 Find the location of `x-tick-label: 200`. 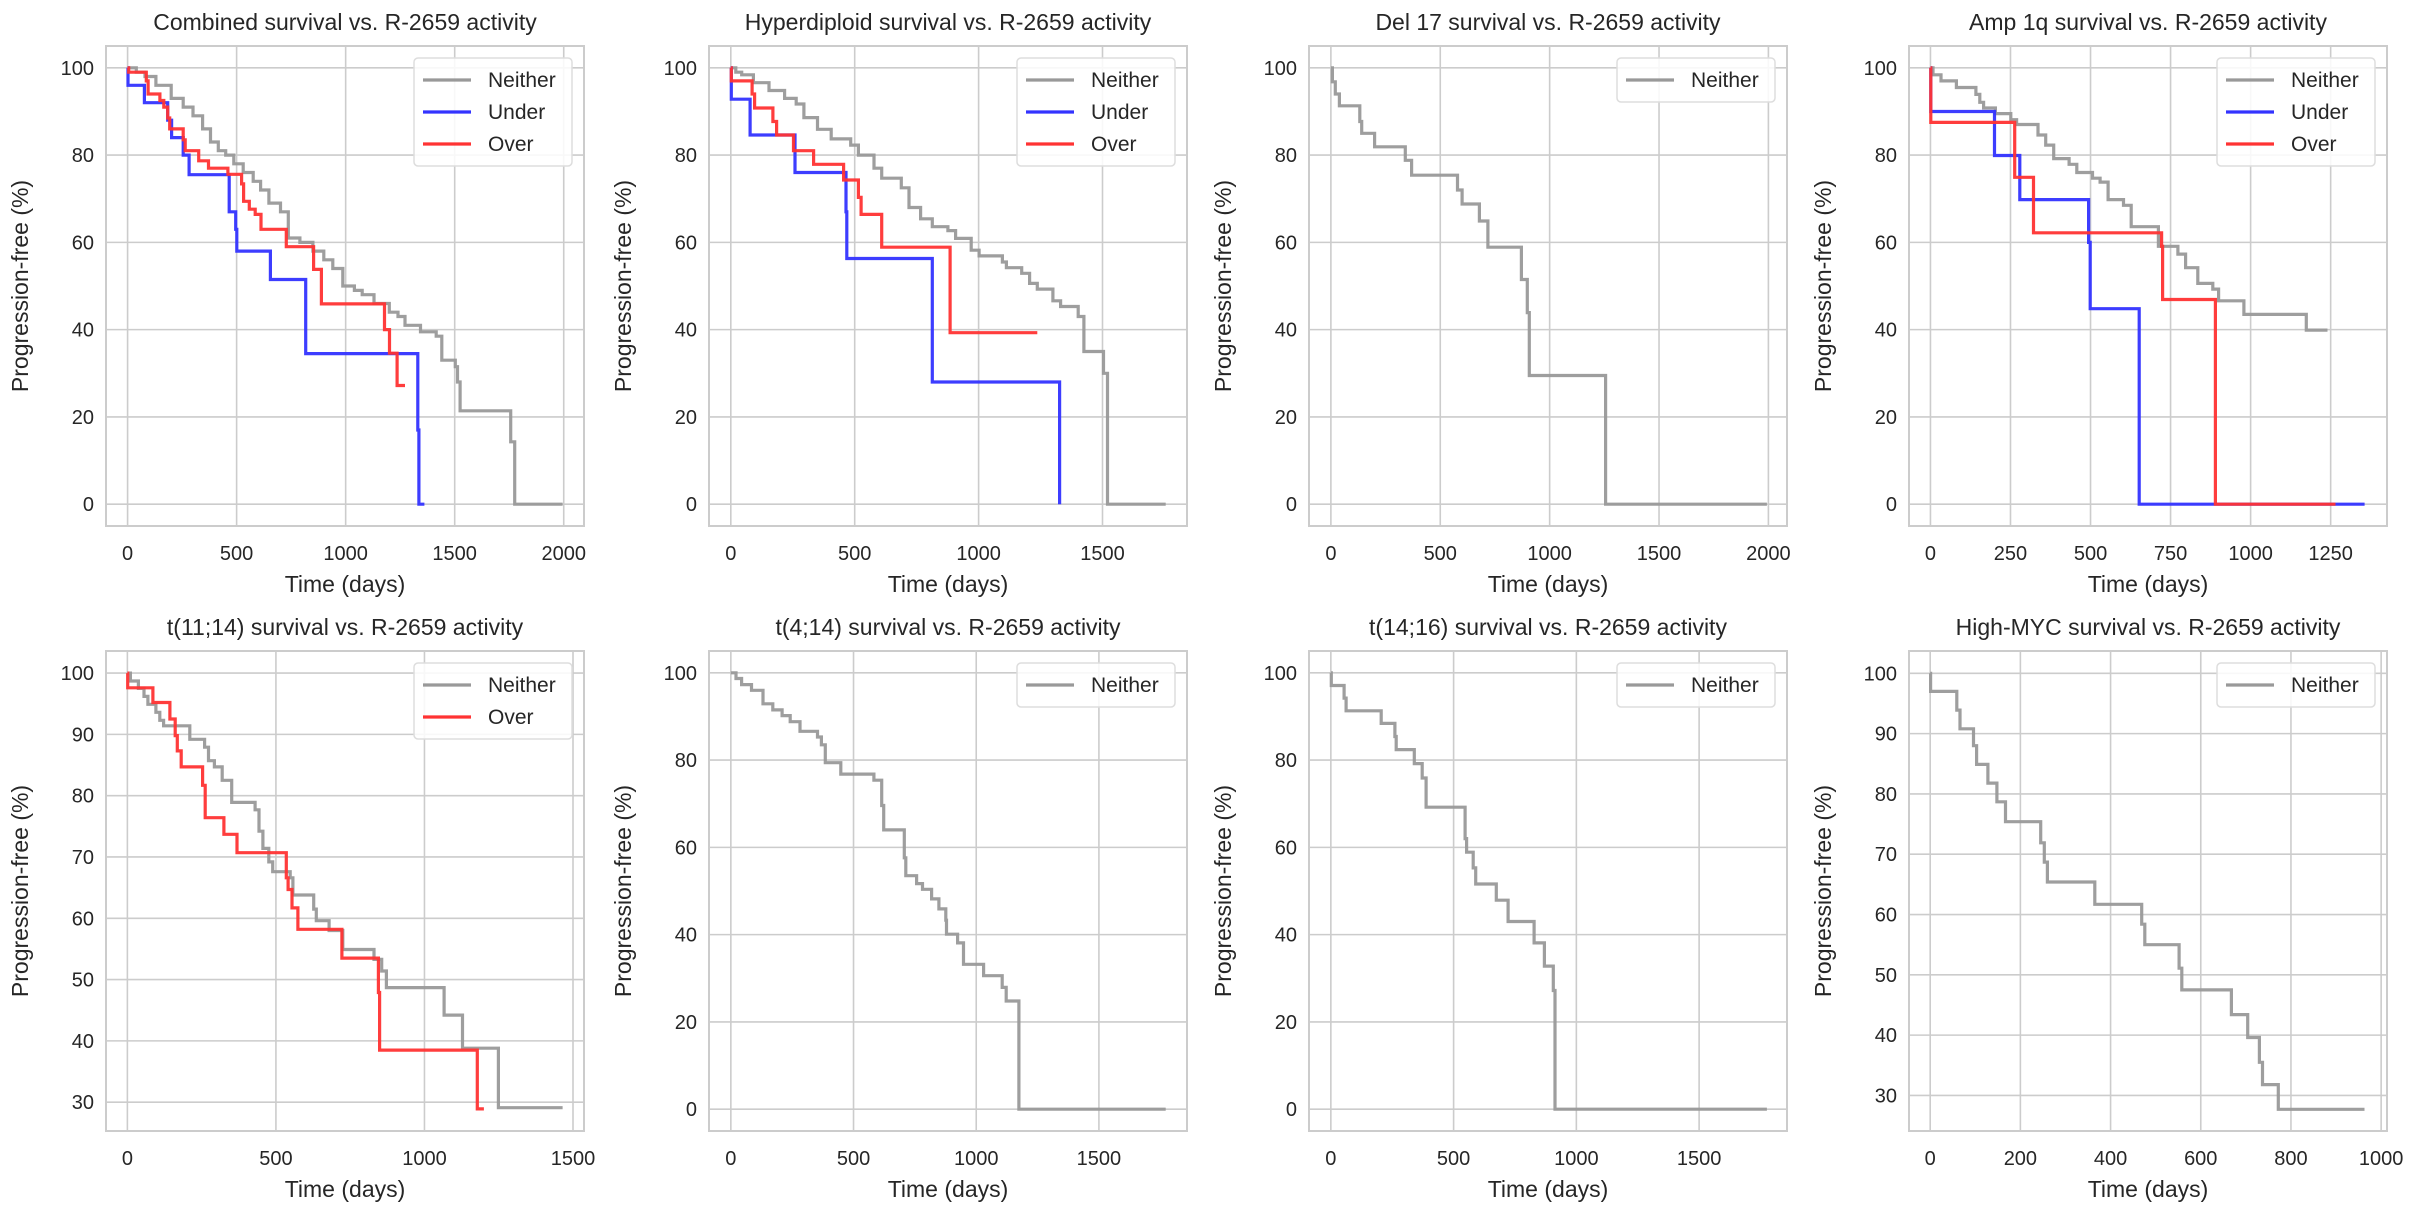

x-tick-label: 200 is located at coordinates (2020, 1159).